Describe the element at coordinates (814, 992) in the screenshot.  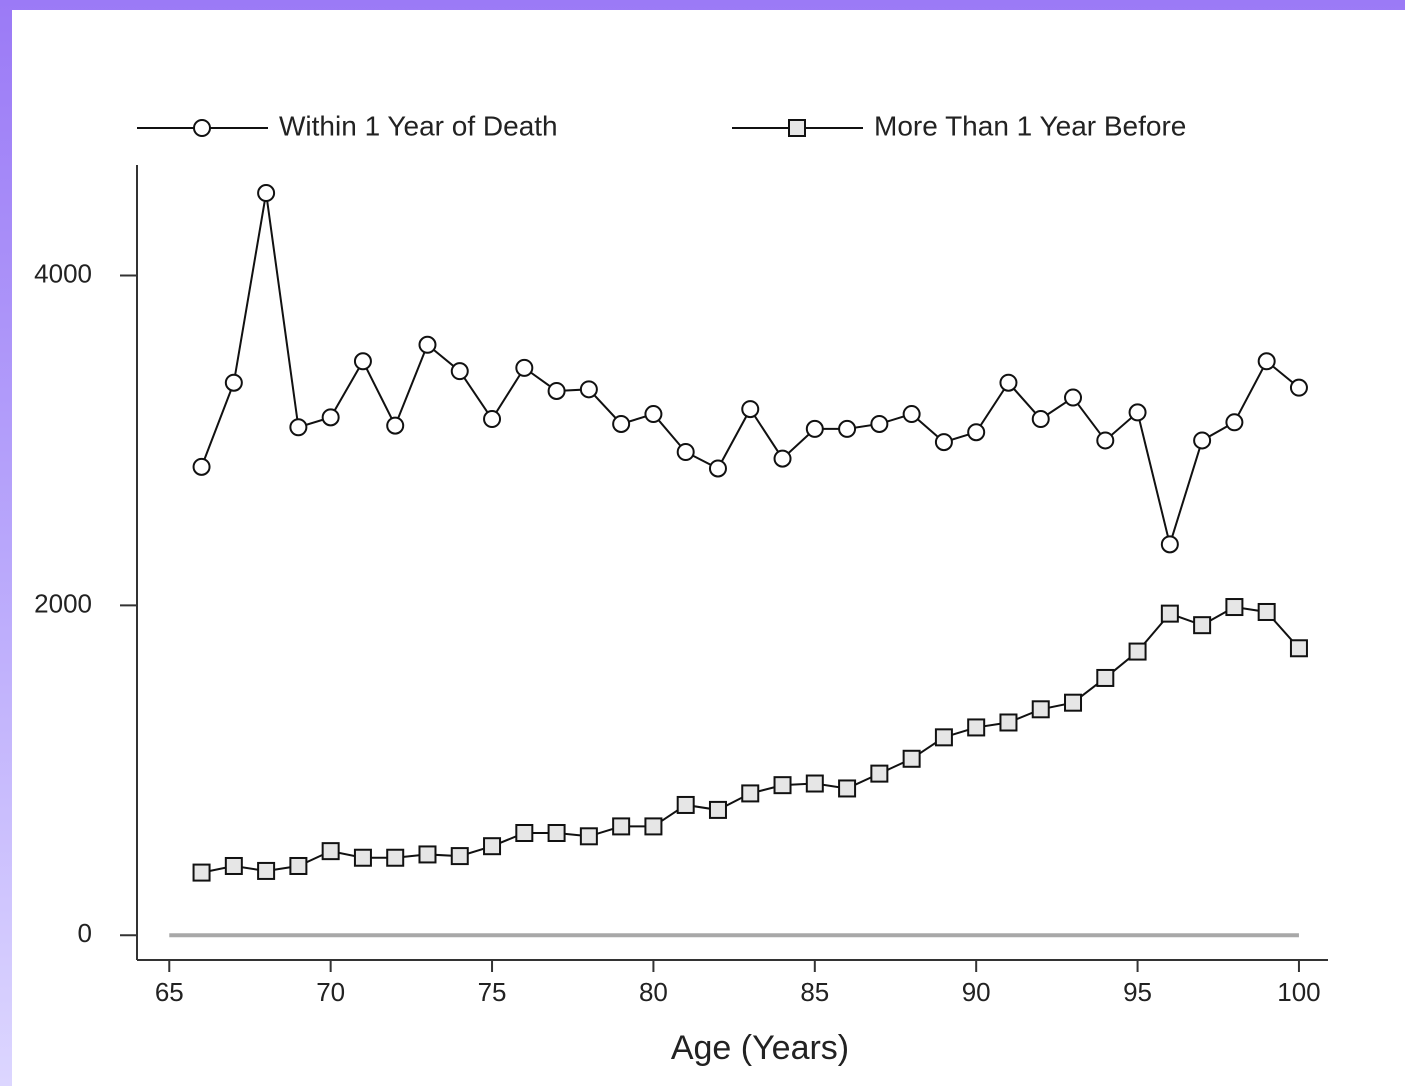
I see `x-tick-label: 85` at that location.